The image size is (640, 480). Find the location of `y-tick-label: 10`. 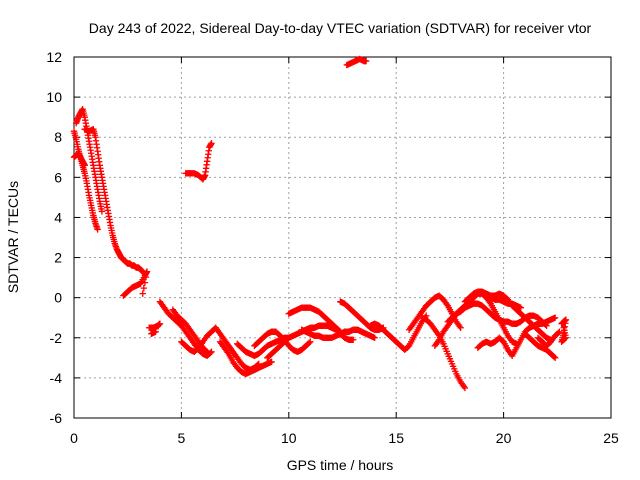

y-tick-label: 10 is located at coordinates (54, 97).